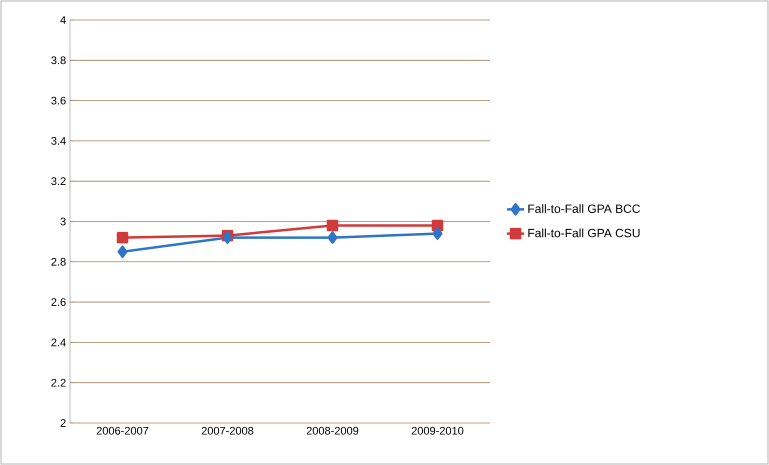 This screenshot has width=769, height=465. I want to click on y-tick-label: 3.2, so click(58, 181).